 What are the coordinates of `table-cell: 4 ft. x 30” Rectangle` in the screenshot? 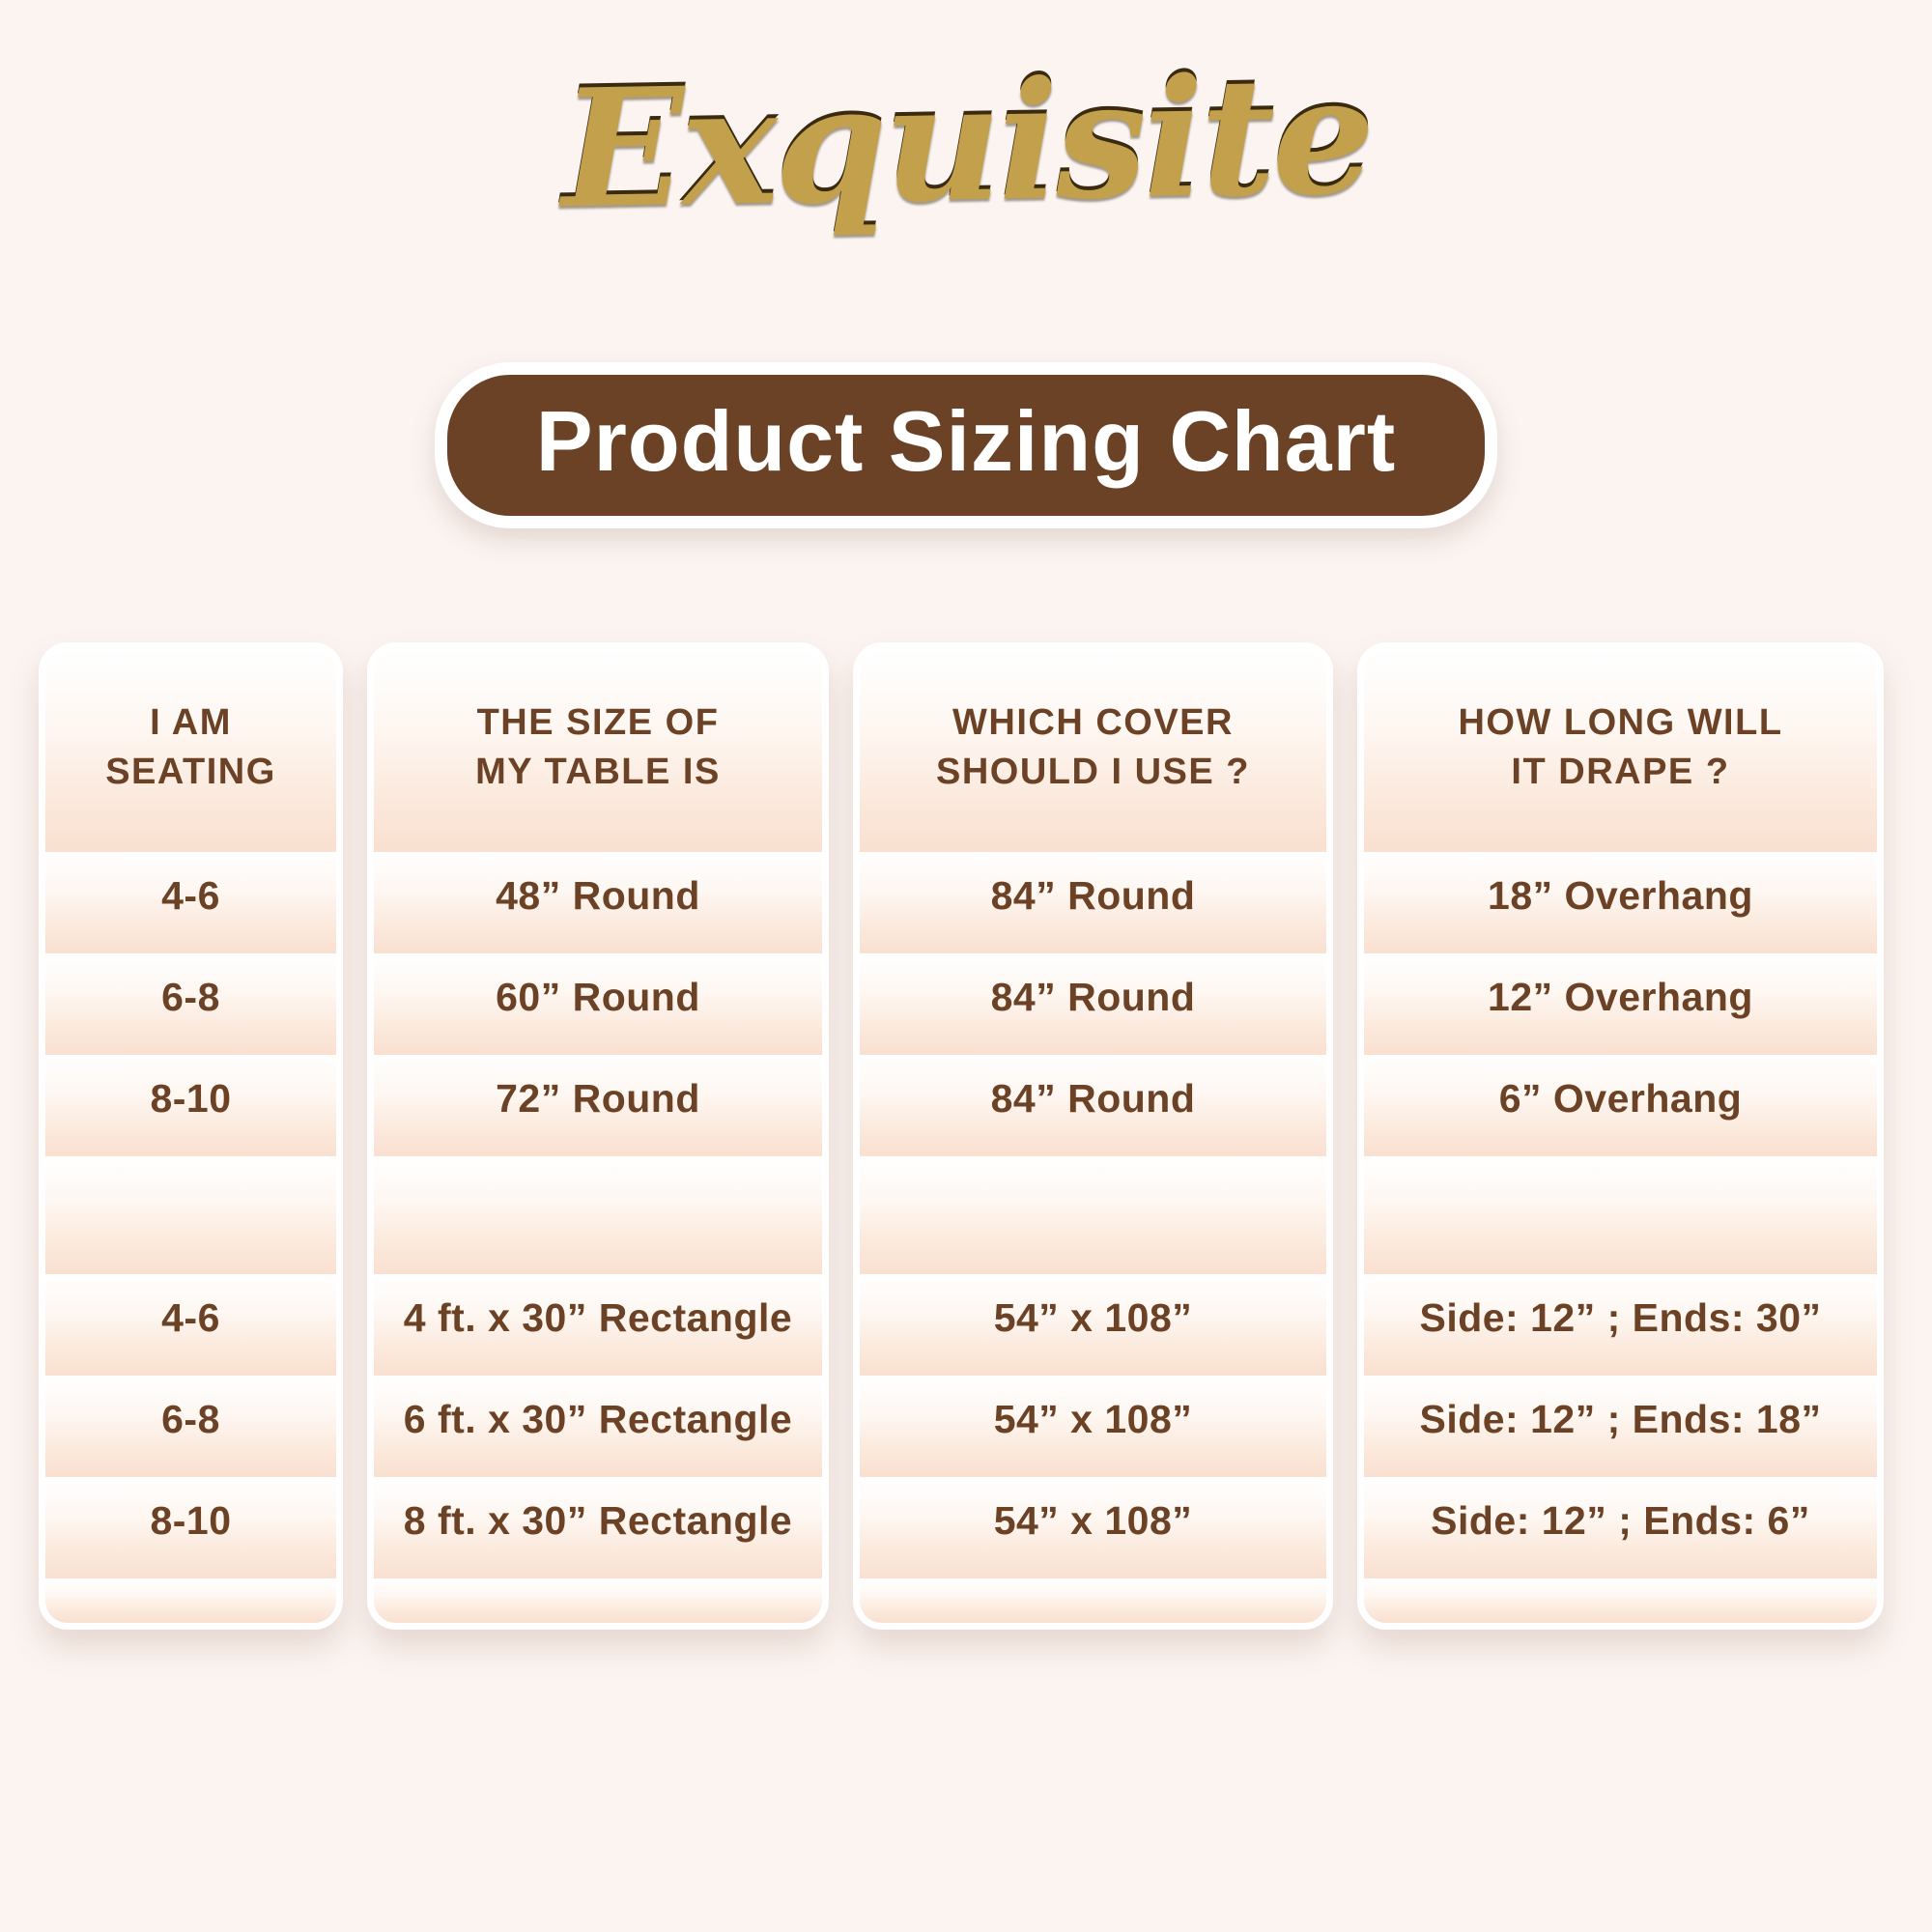 It's located at (598, 1325).